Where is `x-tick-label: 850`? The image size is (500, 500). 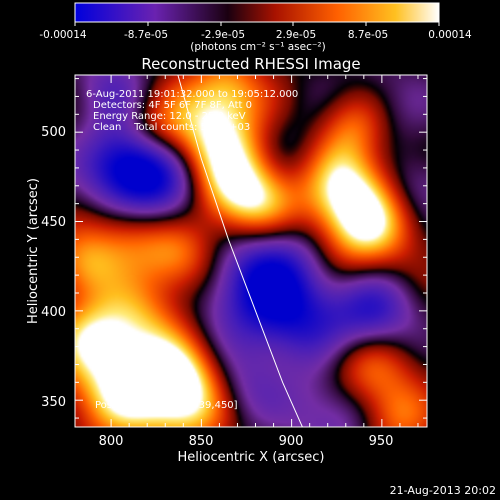 x-tick-label: 850 is located at coordinates (201, 441).